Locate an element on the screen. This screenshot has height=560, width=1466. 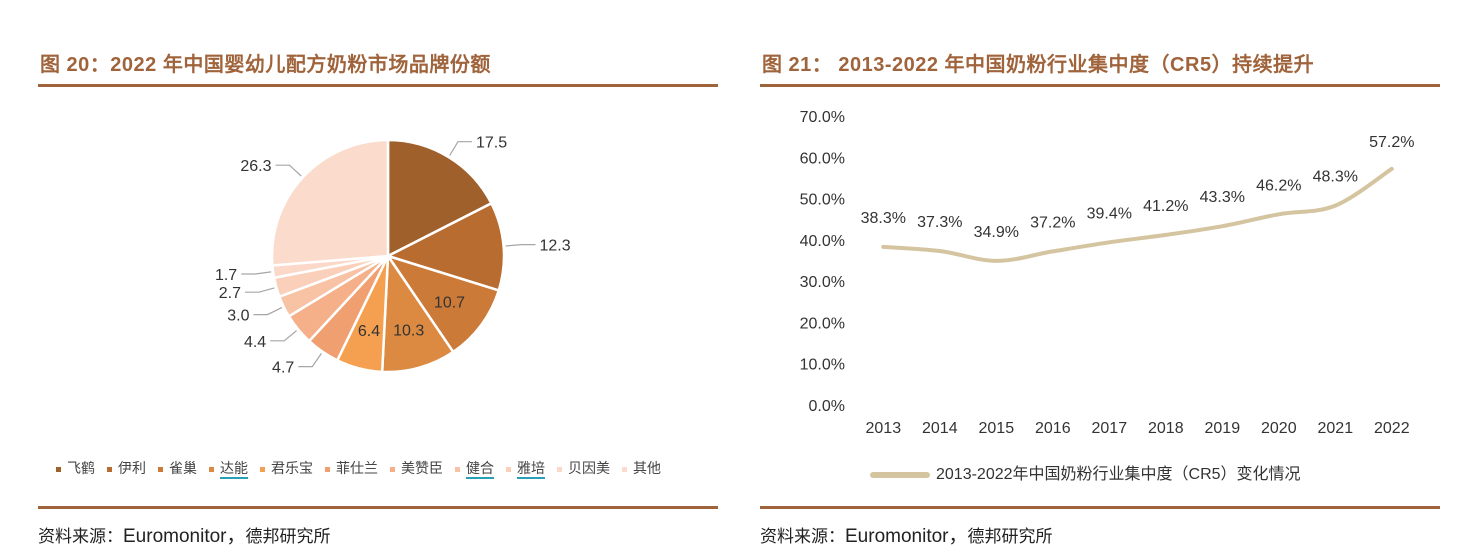
pie-legend-item-2: 雀巢 is located at coordinates (177, 468).